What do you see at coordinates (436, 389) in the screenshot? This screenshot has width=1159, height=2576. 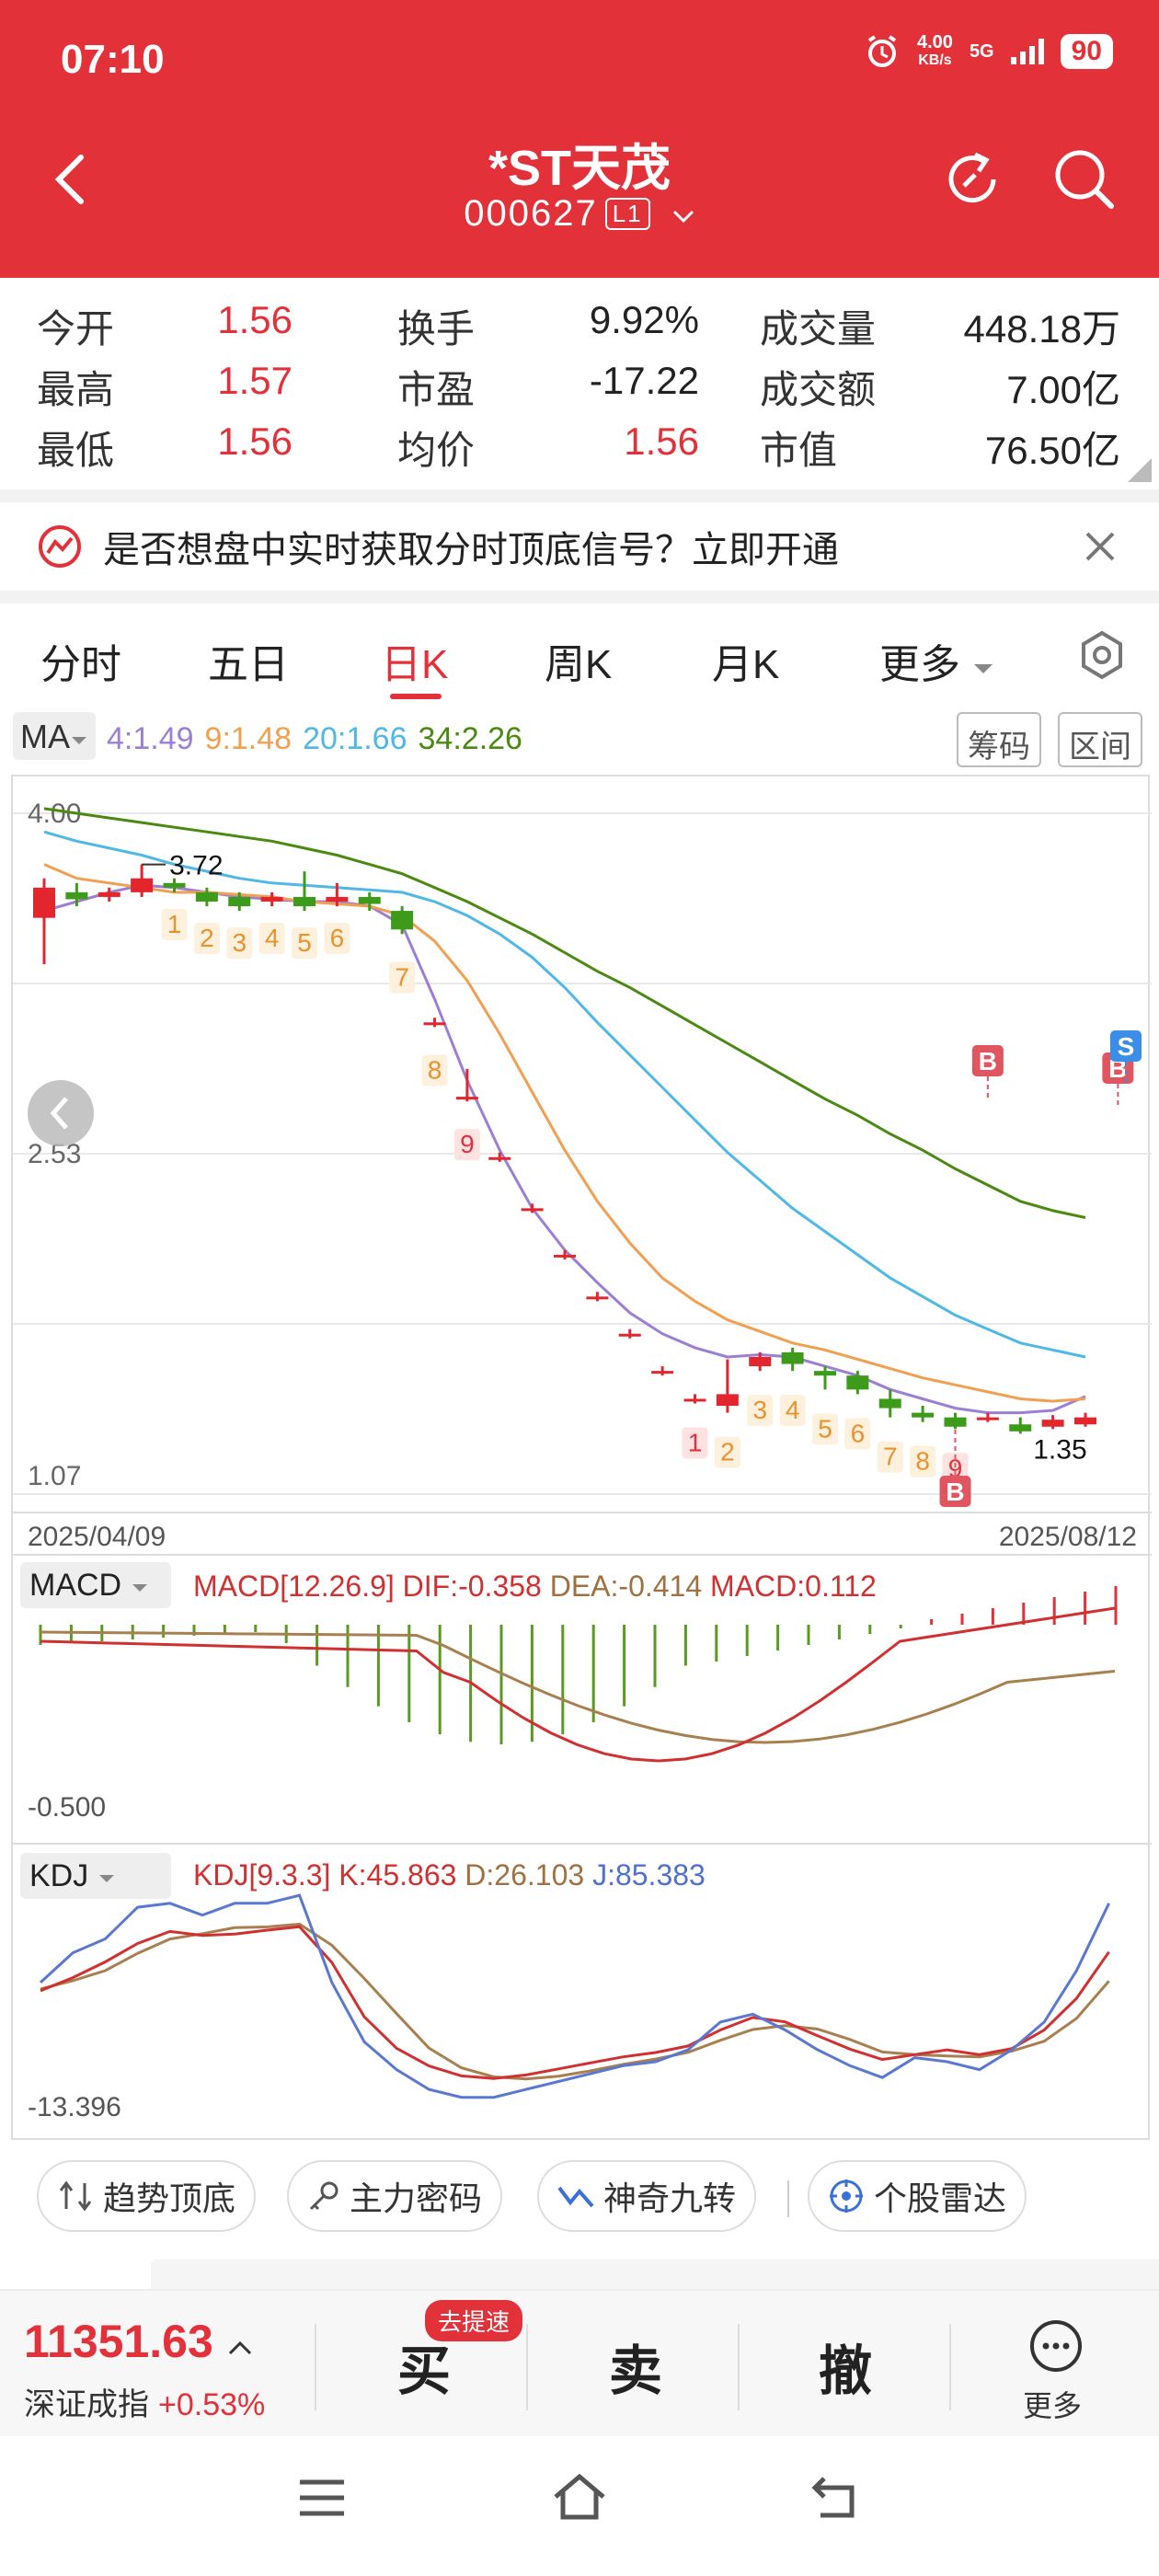 I see `quote-label: 市盈` at bounding box center [436, 389].